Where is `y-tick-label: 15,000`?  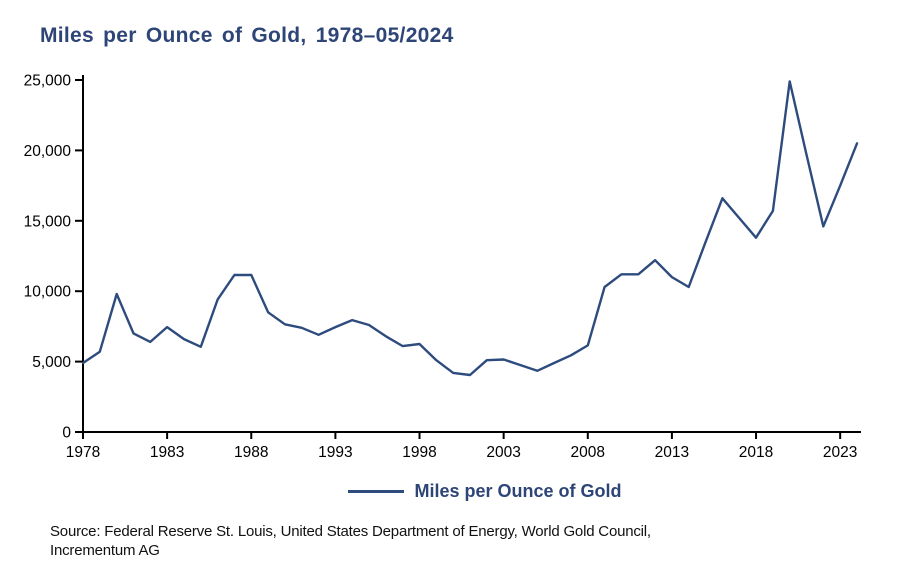
y-tick-label: 15,000 is located at coordinates (48, 221).